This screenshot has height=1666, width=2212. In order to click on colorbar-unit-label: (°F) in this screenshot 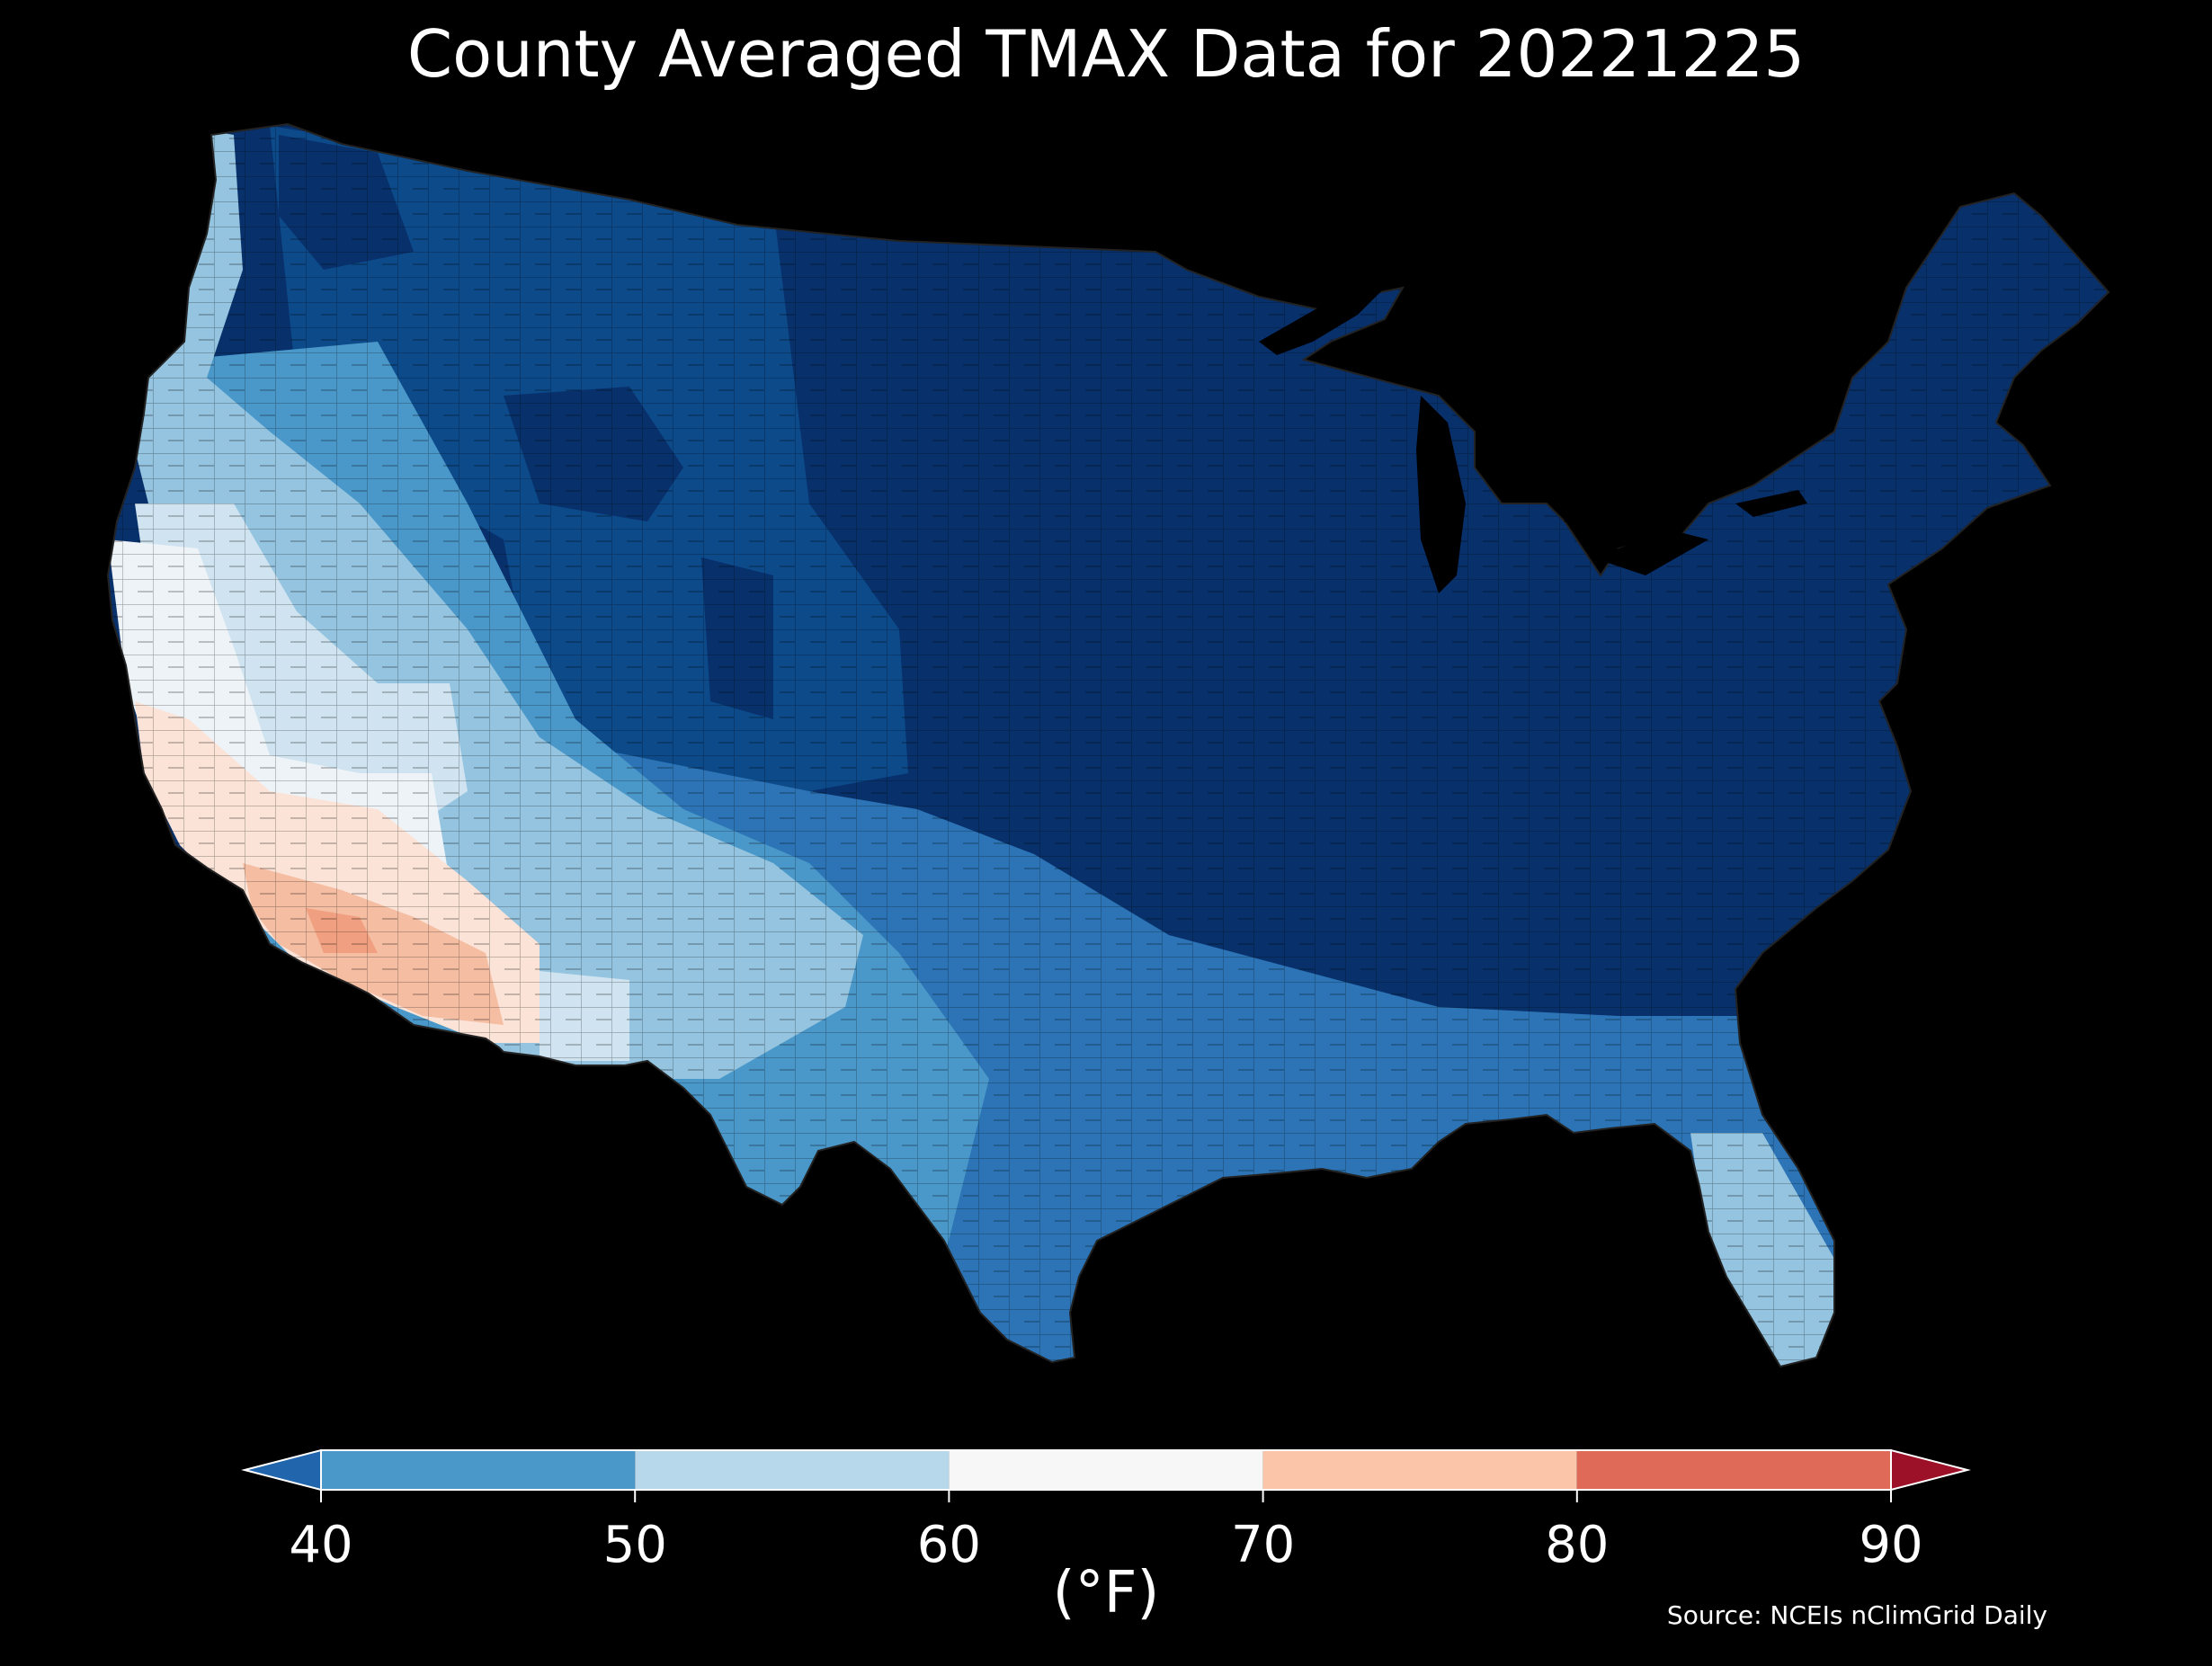, I will do `click(1106, 1593)`.